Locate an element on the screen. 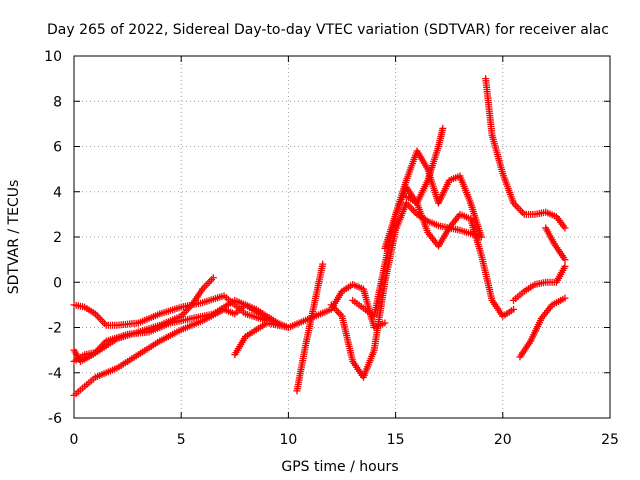  x-axis-label: GPS time / hours is located at coordinates (339, 467).